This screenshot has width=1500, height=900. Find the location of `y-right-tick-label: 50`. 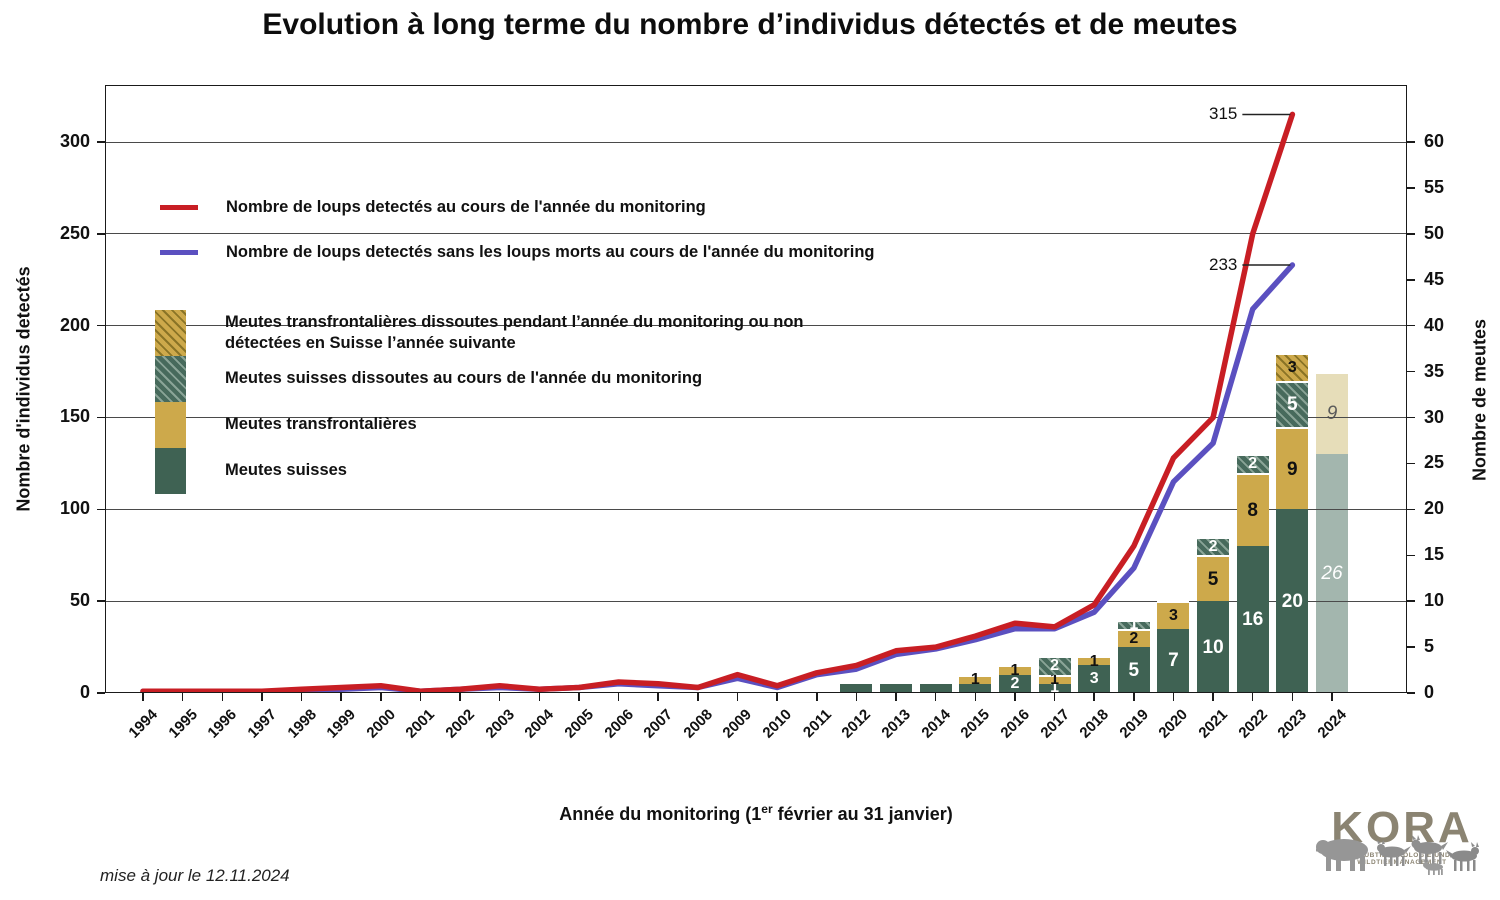

y-right-tick-label: 50 is located at coordinates (1434, 232).